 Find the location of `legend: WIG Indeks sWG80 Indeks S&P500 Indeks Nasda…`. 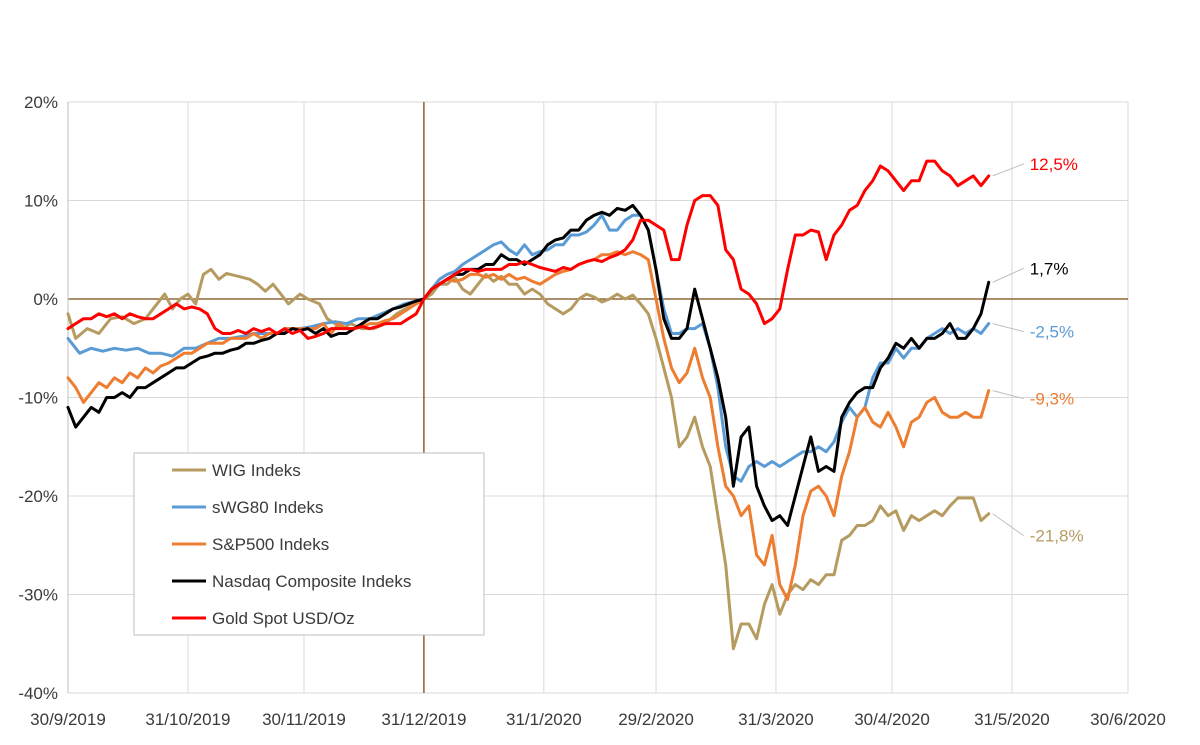

legend: WIG Indeks sWG80 Indeks S&P500 Indeks Nasda… is located at coordinates (309, 544).